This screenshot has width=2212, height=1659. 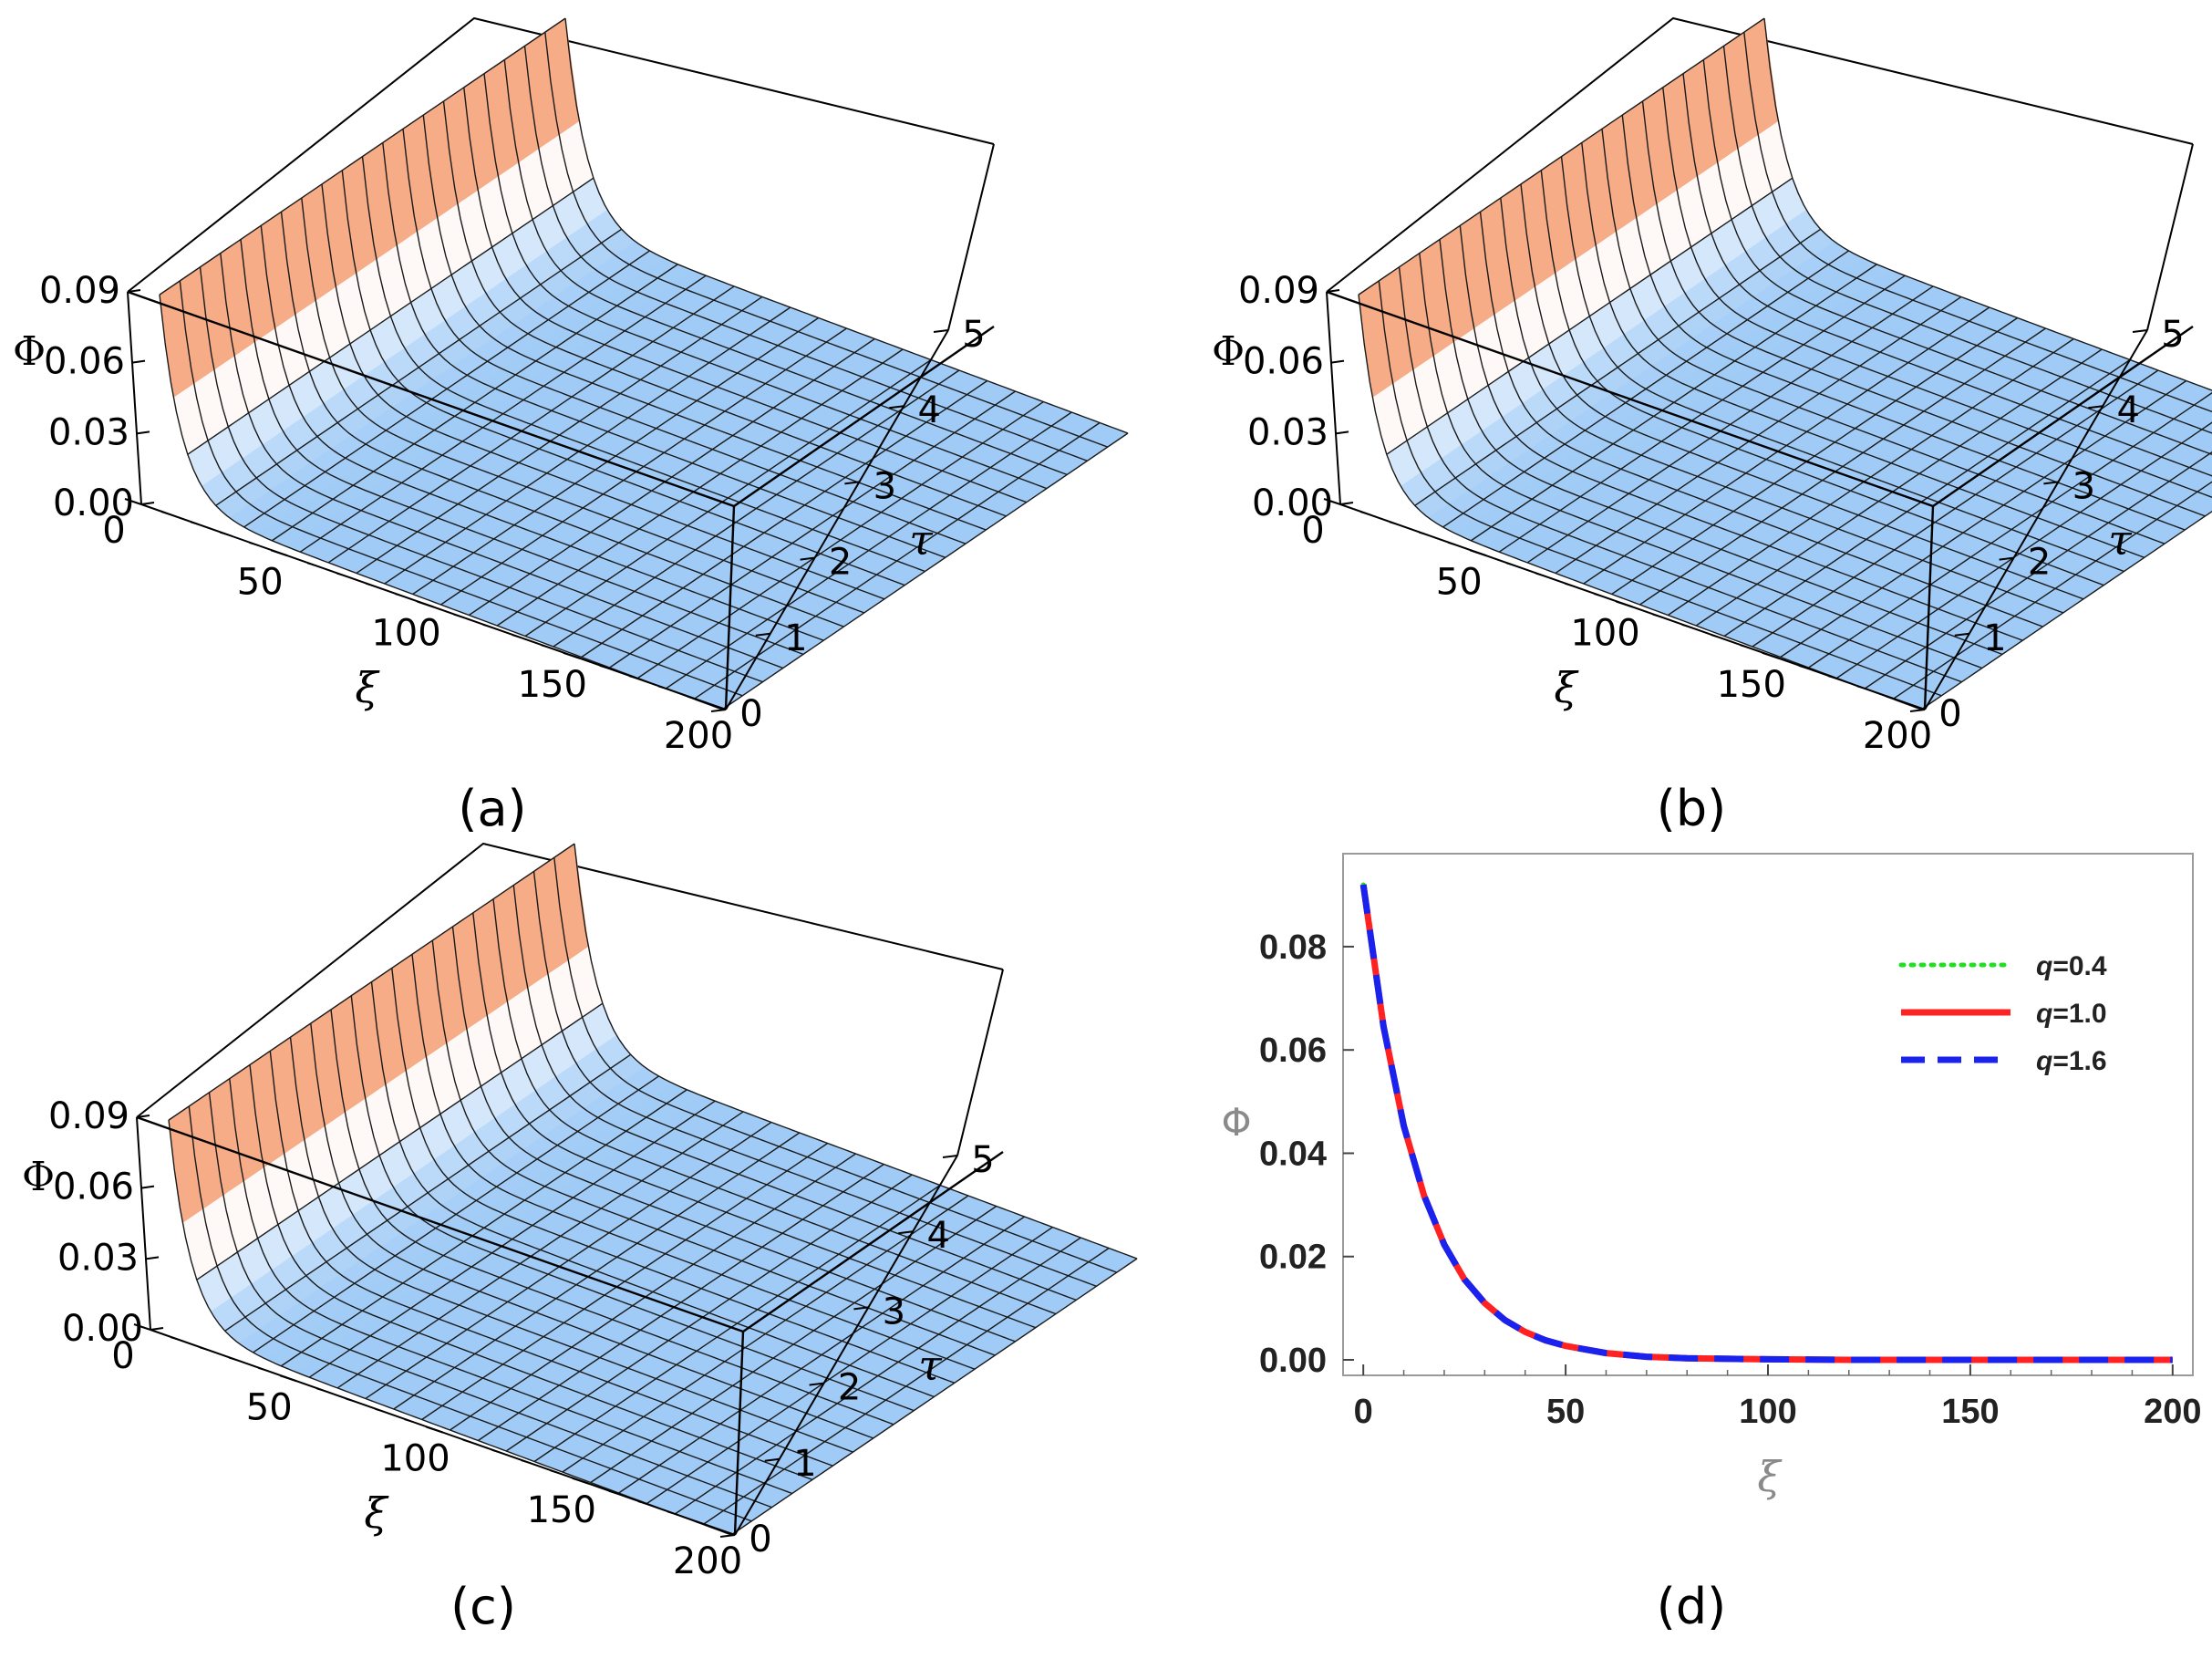 I want to click on phi-tick-label: 0.00, so click(x=102, y=1329).